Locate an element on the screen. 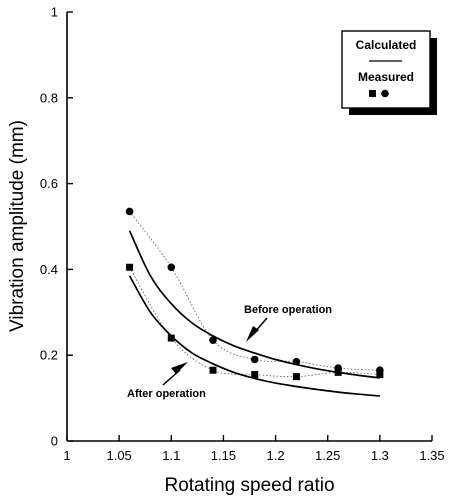 This screenshot has width=466, height=498. annotation-before-label: Before operation is located at coordinates (288, 310).